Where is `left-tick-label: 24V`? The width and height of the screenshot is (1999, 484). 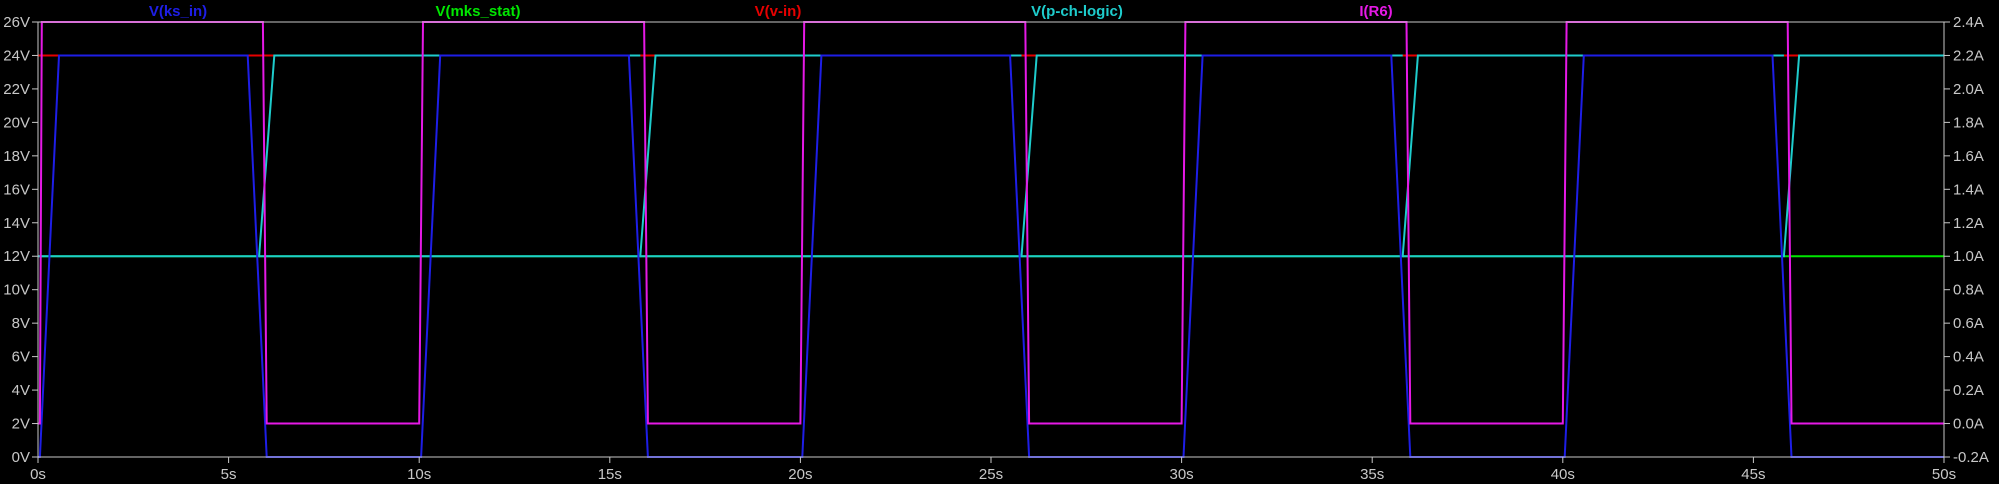 left-tick-label: 24V is located at coordinates (16, 55).